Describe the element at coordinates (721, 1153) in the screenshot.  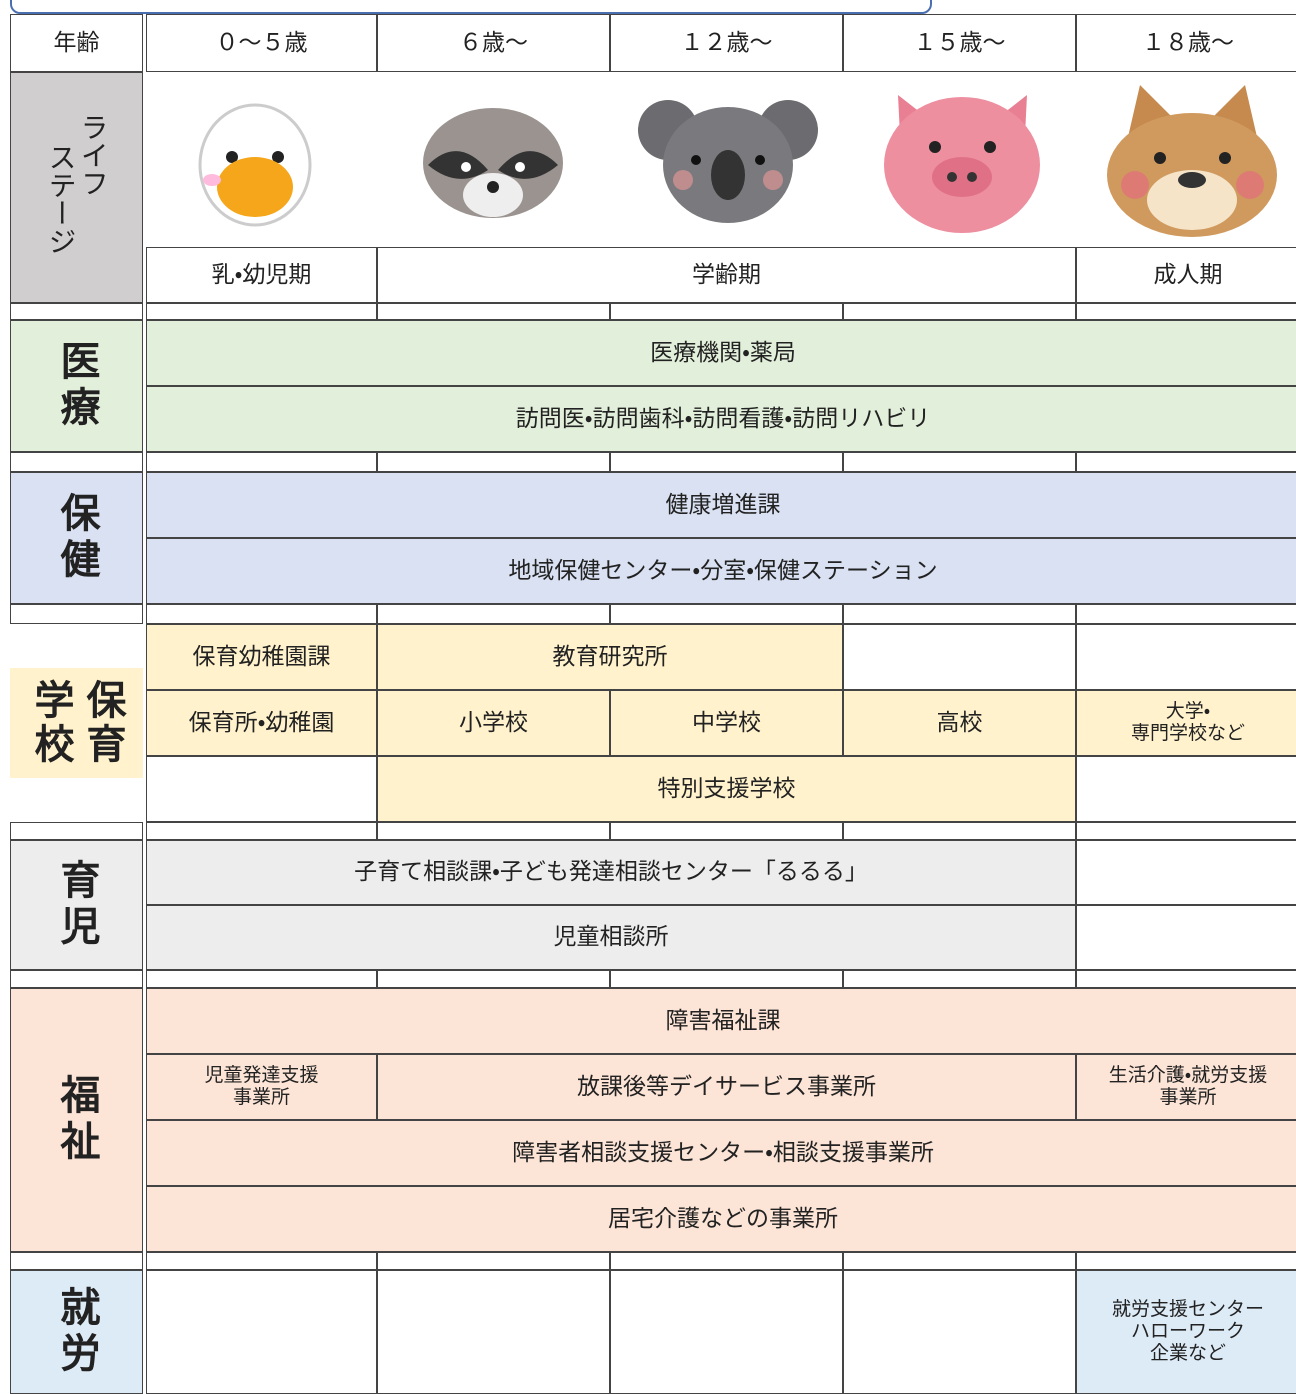
I see `service-cell: 障害者相談支援センター・相談支援事業所` at that location.